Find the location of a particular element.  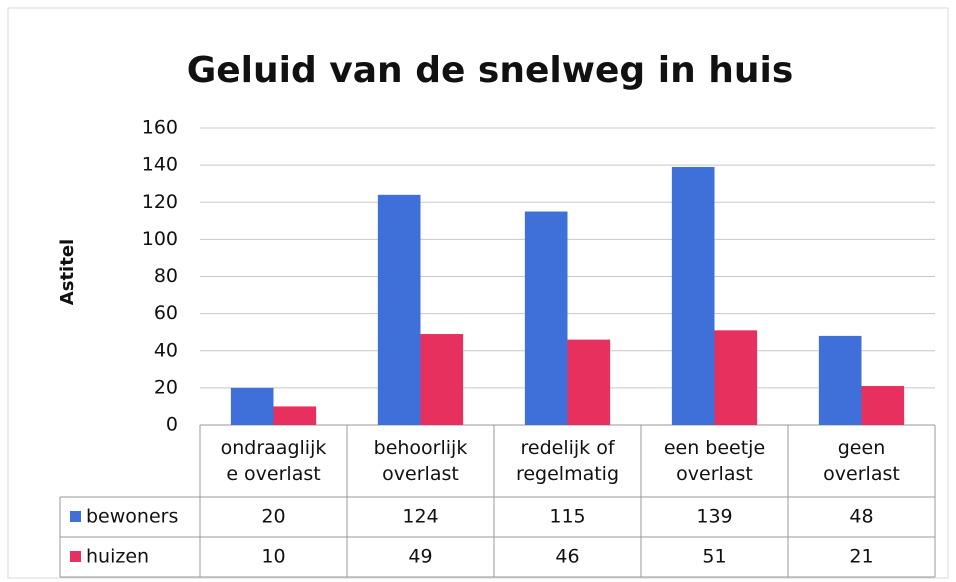

chart-title: Geluid van de snelweg in huis is located at coordinates (490, 70).